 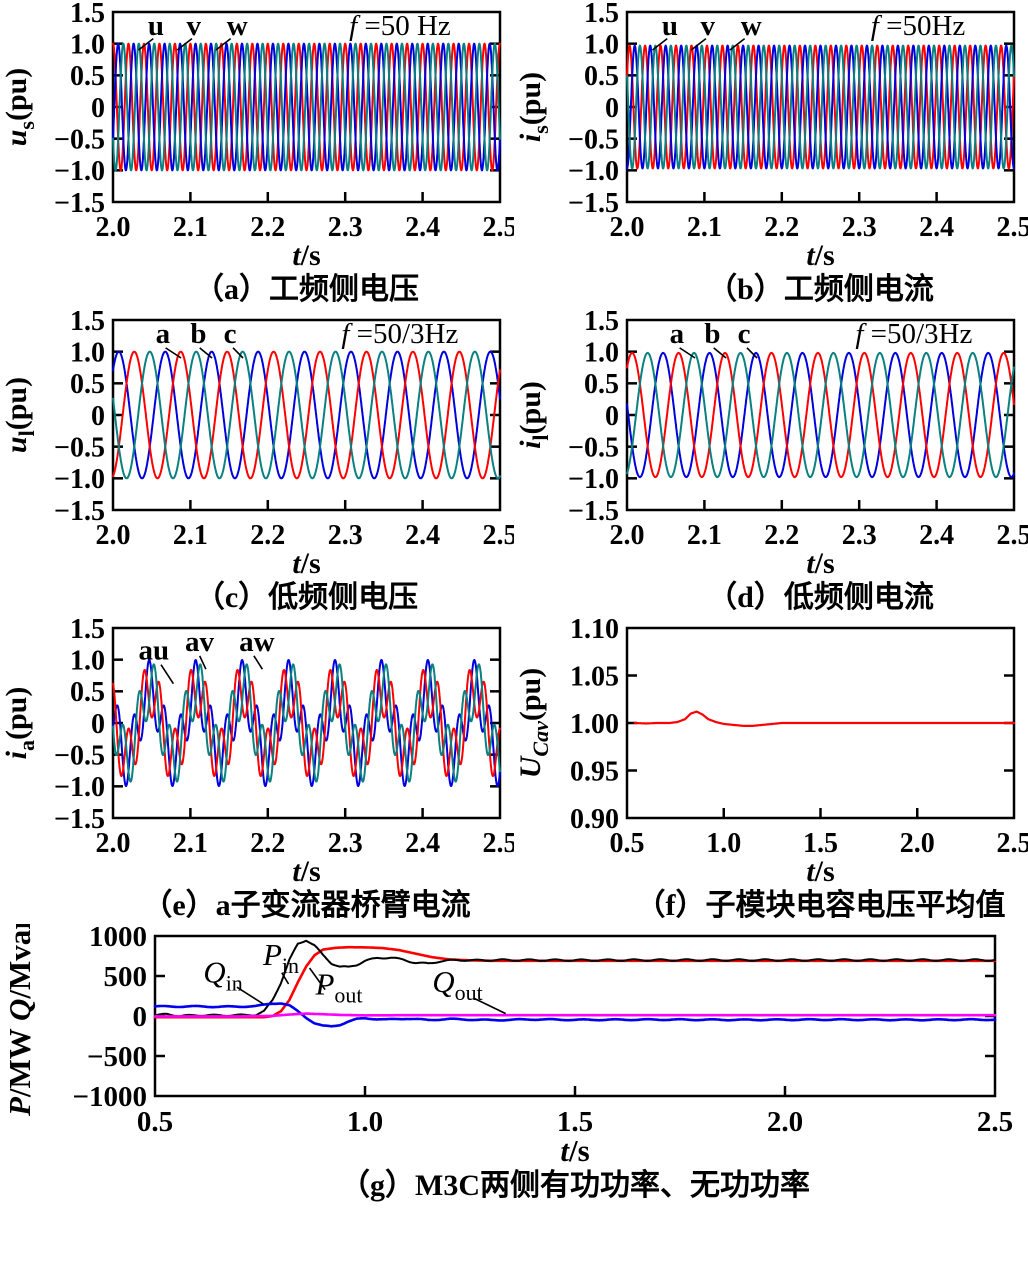 What do you see at coordinates (533, 415) in the screenshot?
I see `svg-text: il(pu)` at bounding box center [533, 415].